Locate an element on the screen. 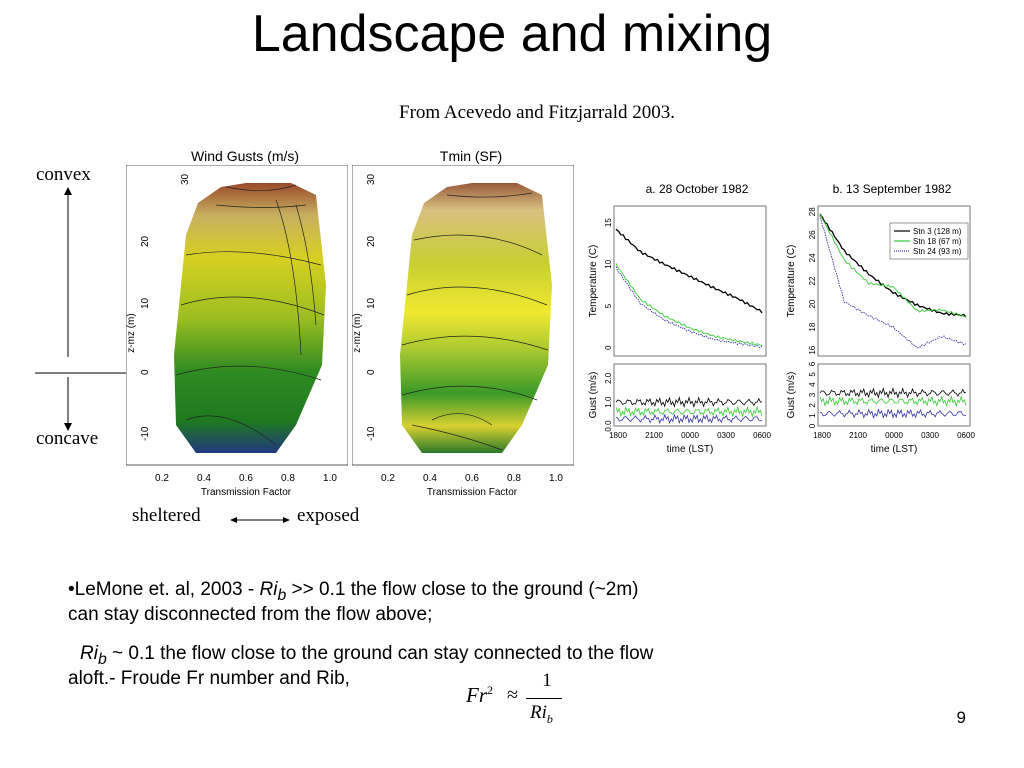 Image resolution: width=1024 pixels, height=768 pixels. convex-concave-arrow is located at coordinates (85, 309).